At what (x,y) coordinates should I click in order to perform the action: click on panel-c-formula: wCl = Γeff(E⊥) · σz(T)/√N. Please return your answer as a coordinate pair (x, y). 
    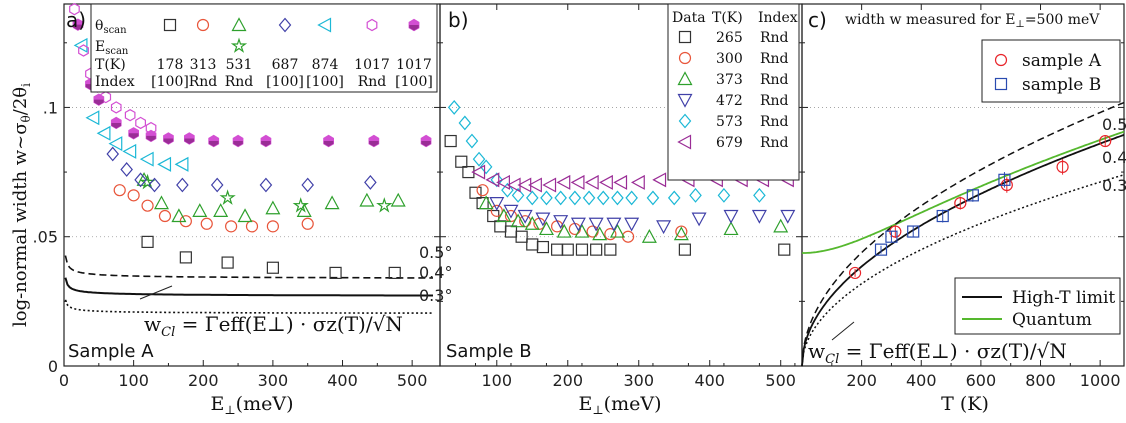
    Looking at the image, I should click on (937, 353).